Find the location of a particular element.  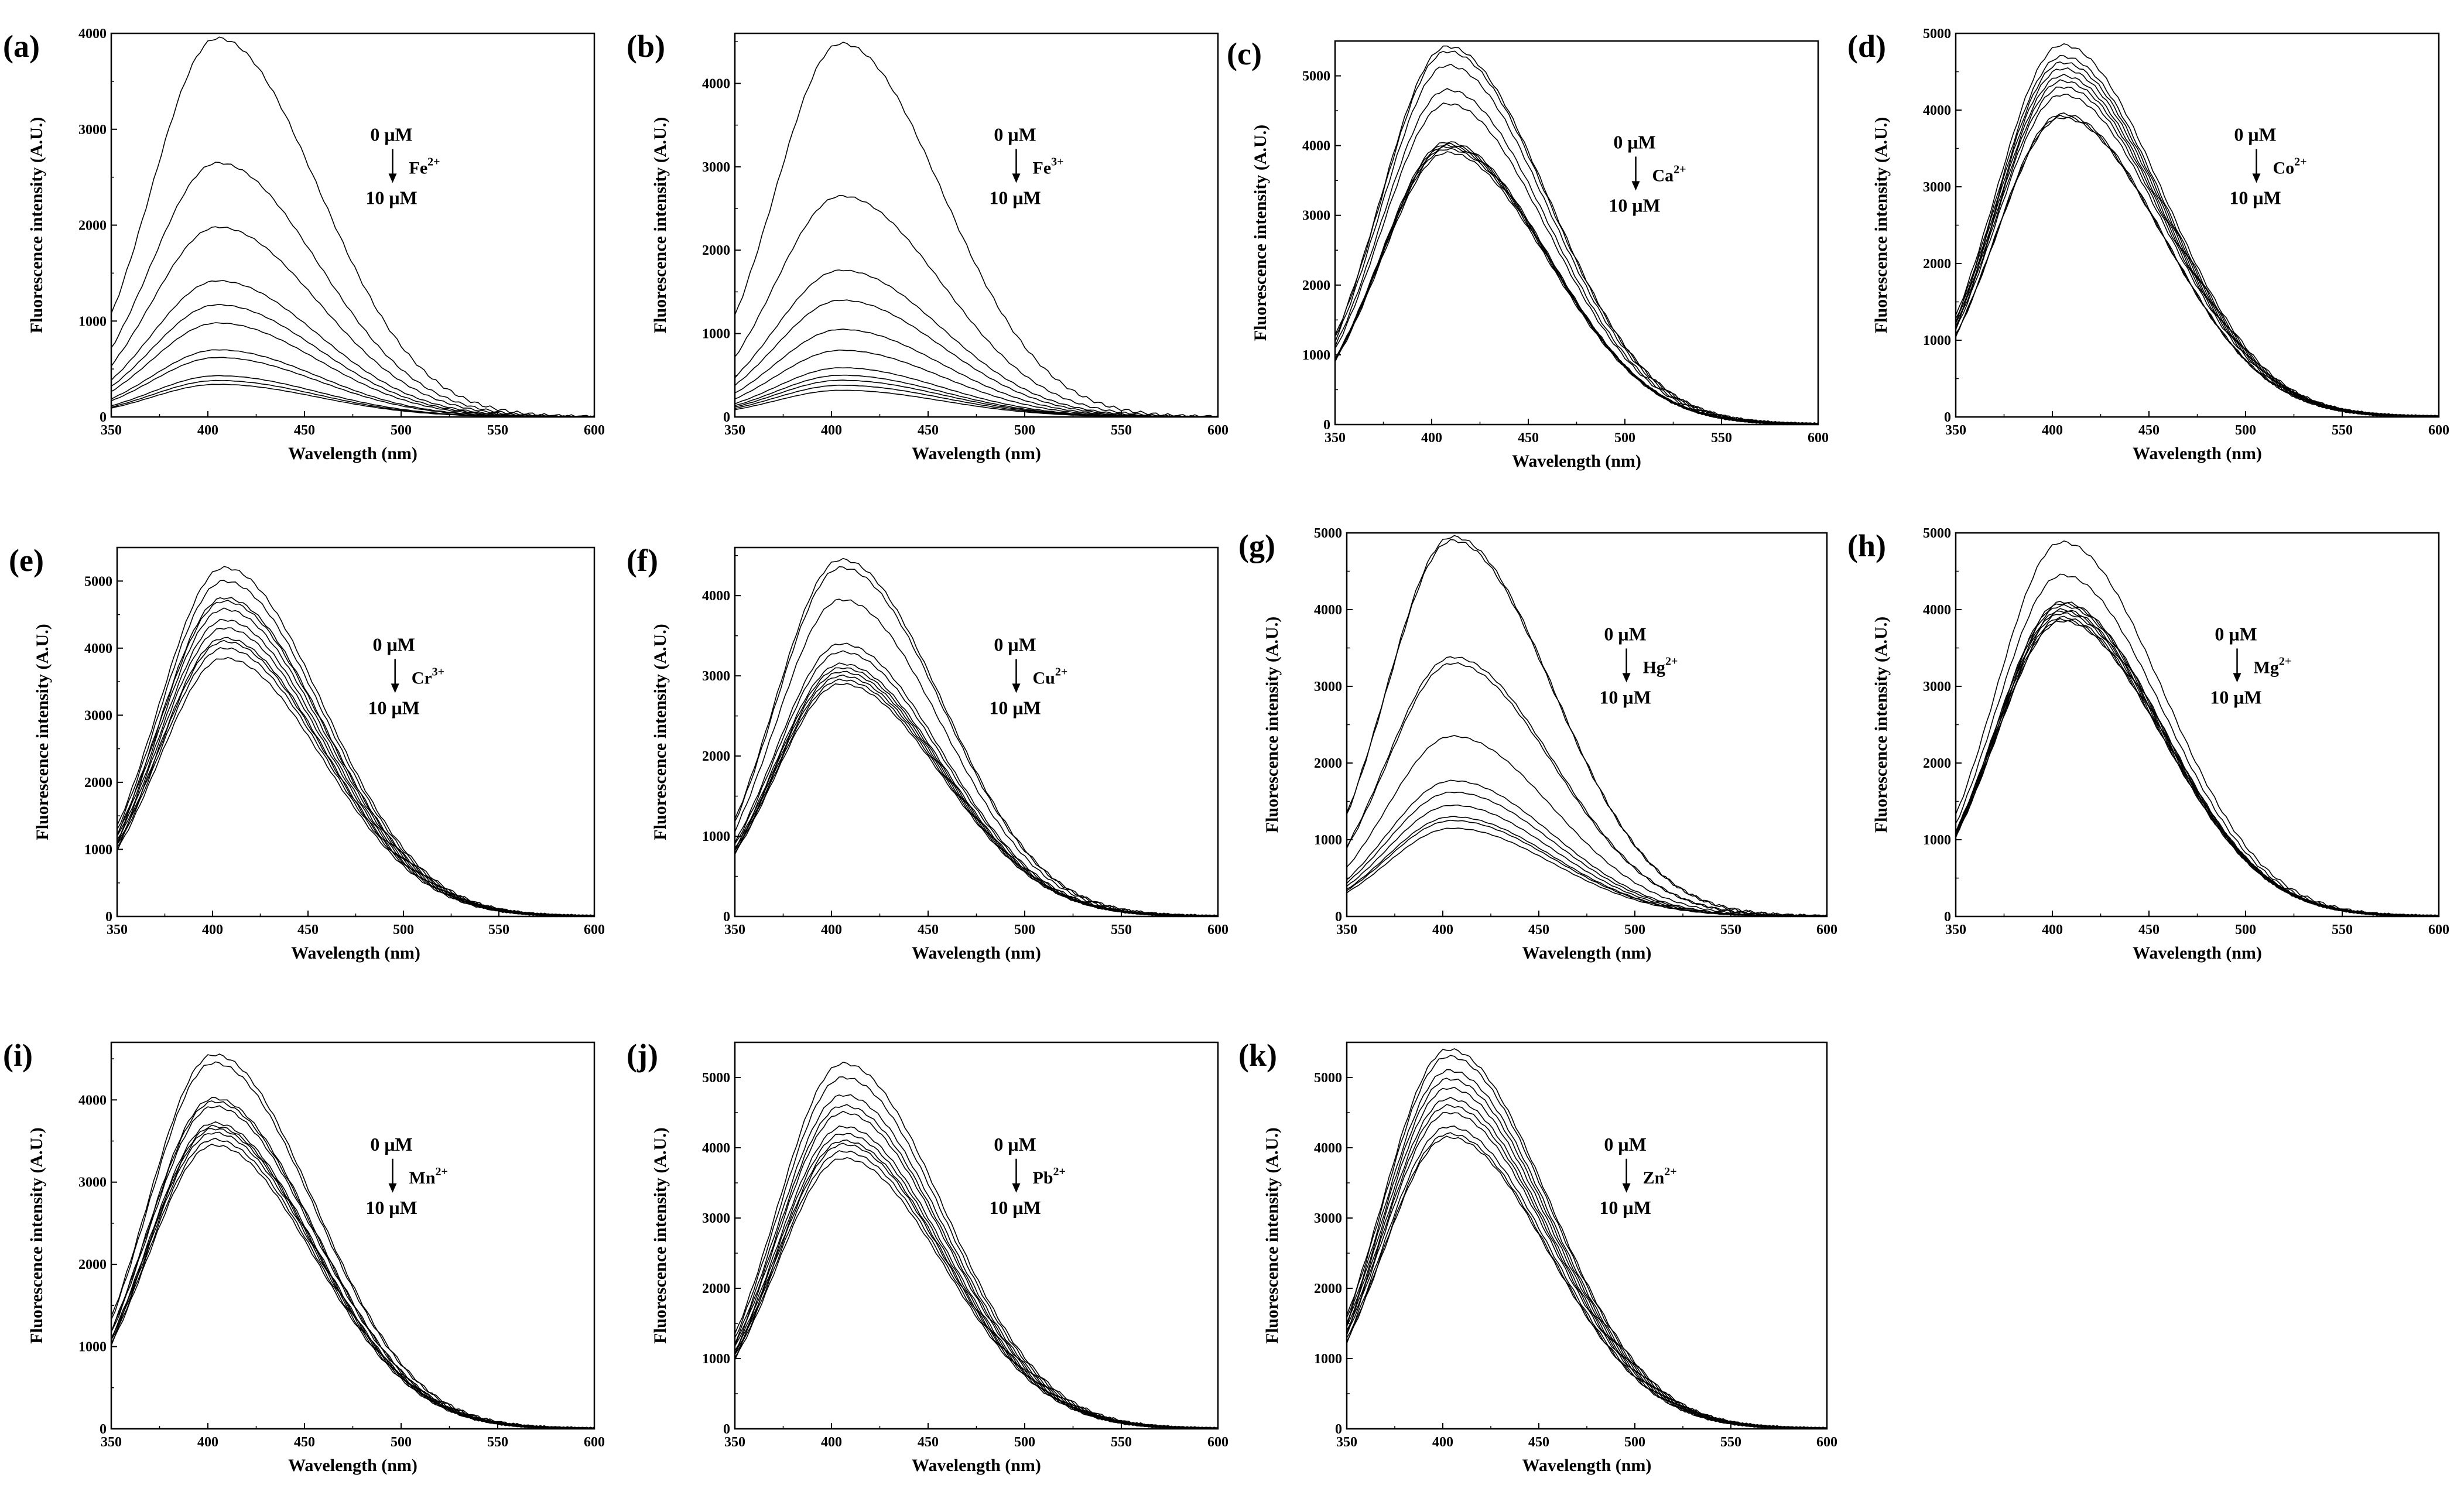

annotation-ion: Fe3+ is located at coordinates (1048, 166).